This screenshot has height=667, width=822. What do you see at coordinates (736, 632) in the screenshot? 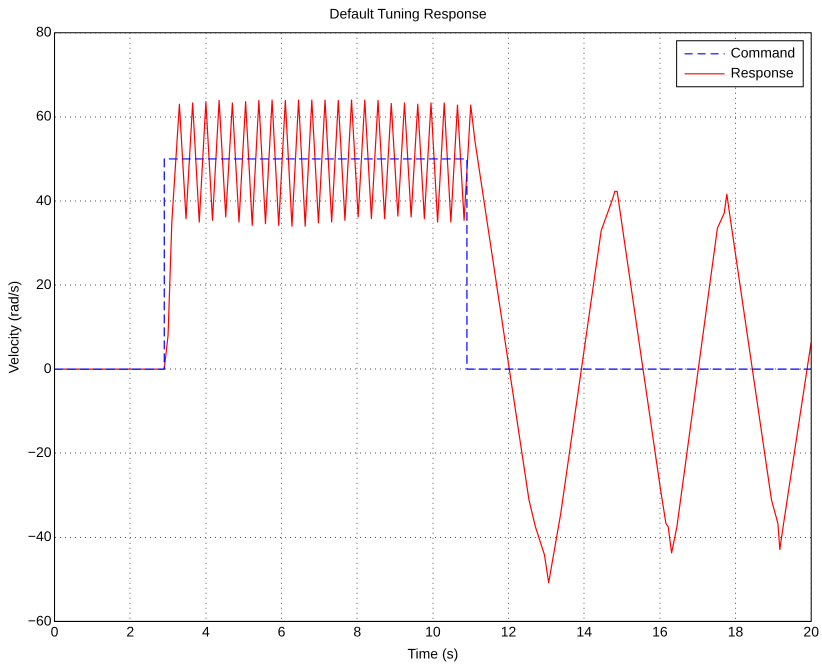
I see `x-tick-label: 18` at bounding box center [736, 632].